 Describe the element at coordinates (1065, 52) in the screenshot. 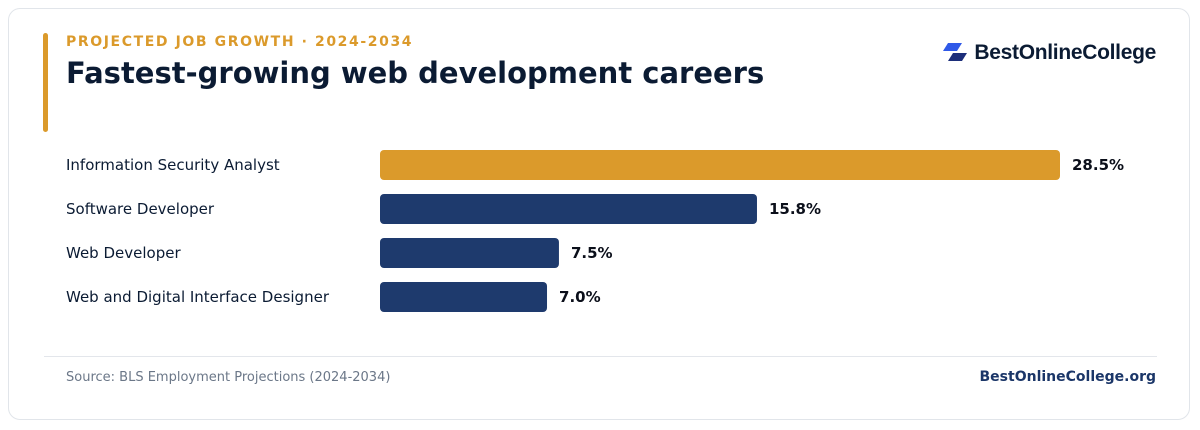

I see `brand-name: BestOnlineCollege` at that location.